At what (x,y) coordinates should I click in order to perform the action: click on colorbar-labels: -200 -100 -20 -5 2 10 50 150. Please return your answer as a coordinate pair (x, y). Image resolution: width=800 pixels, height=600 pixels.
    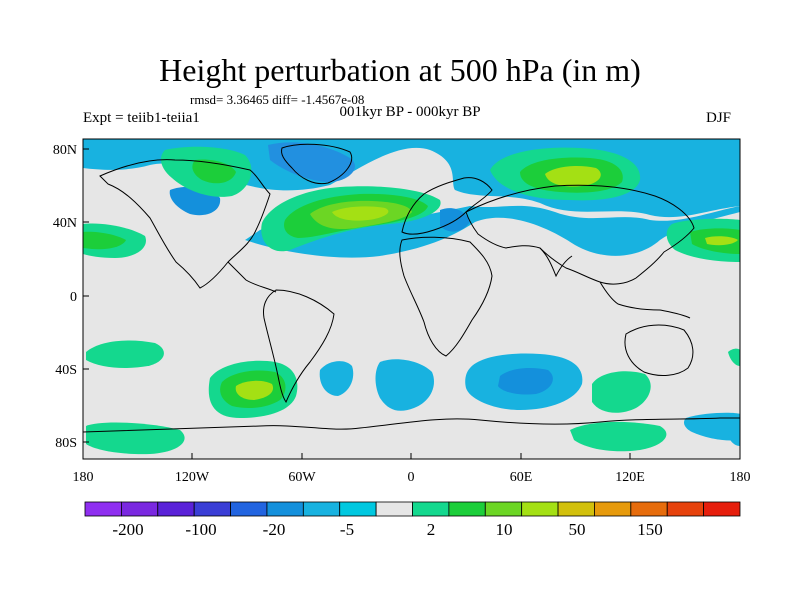
    Looking at the image, I should click on (387, 529).